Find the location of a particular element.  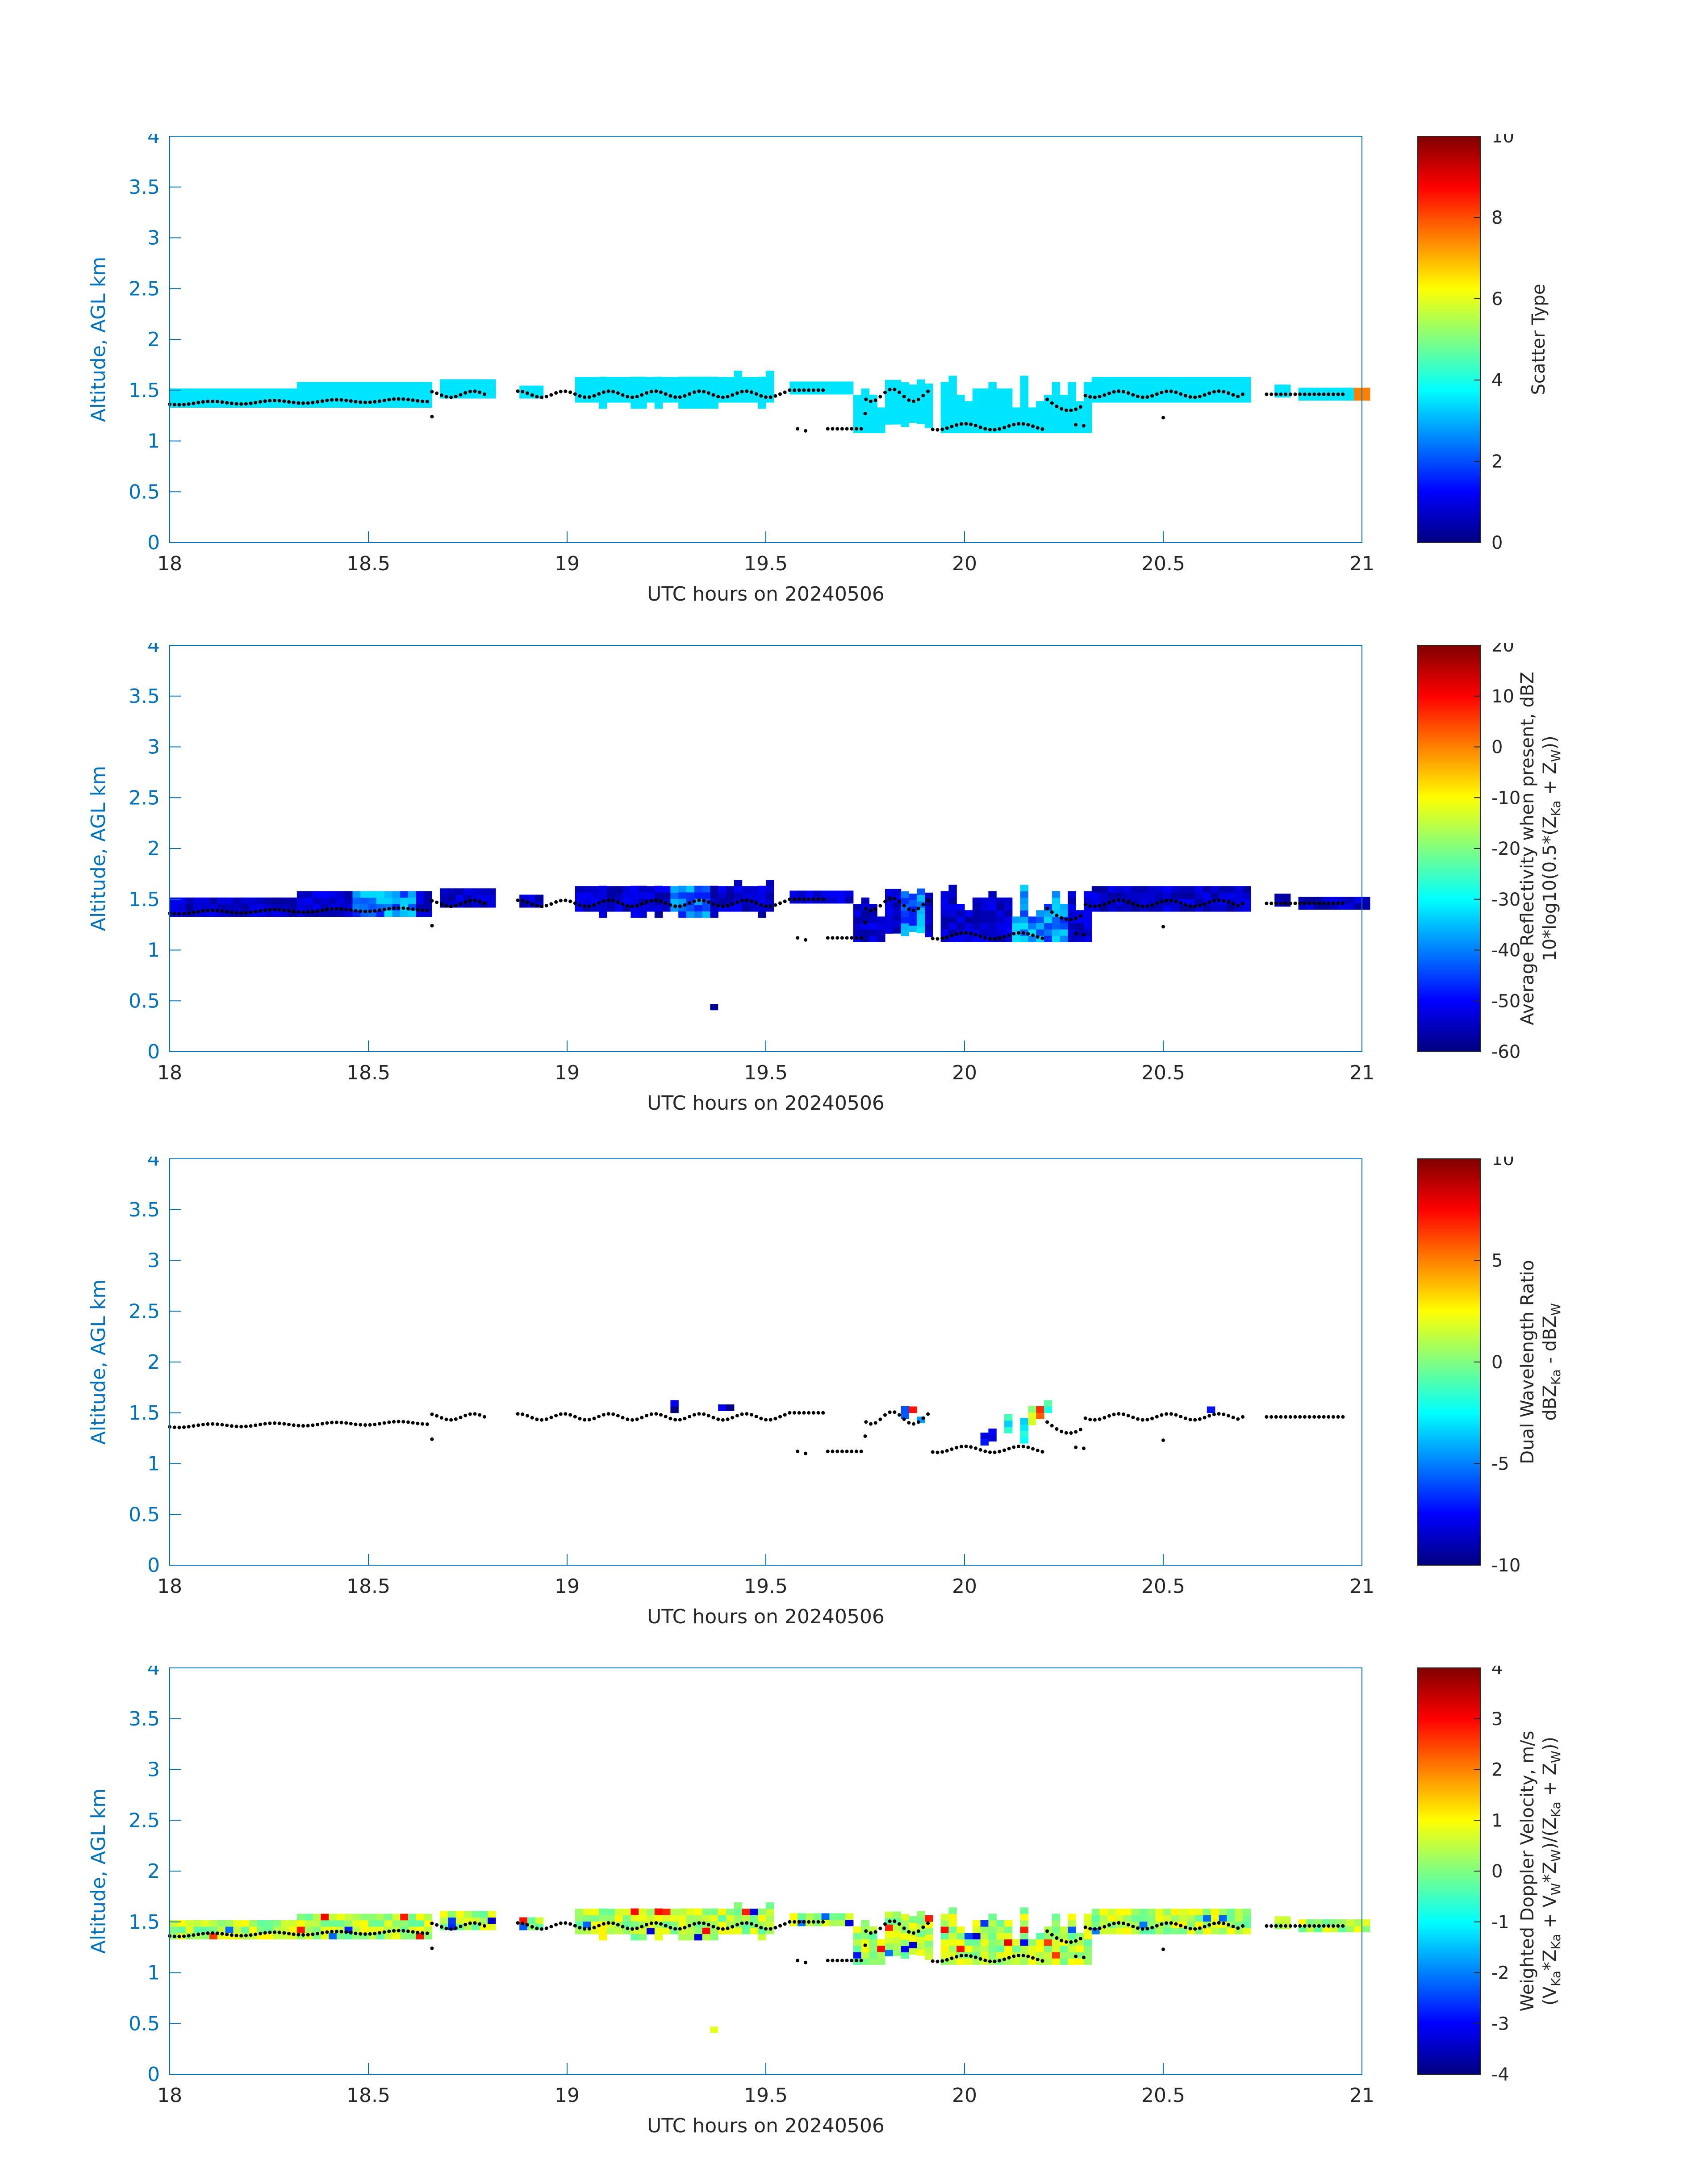

x-tick-label: 20 is located at coordinates (964, 564).